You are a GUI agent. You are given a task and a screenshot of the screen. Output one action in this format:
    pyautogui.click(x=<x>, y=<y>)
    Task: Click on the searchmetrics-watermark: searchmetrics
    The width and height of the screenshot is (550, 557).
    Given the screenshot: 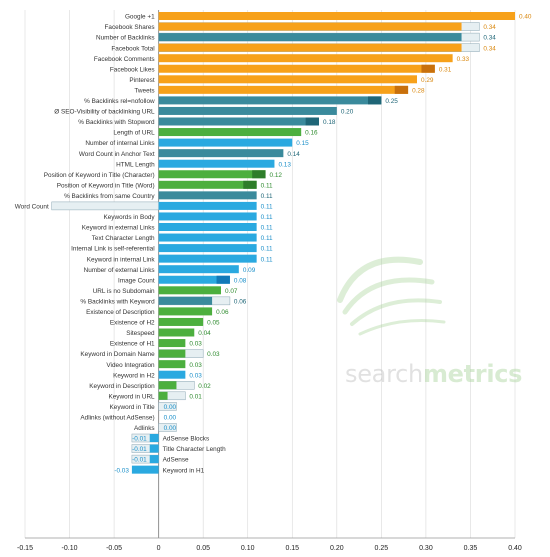 What is the action you would take?
    pyautogui.click(x=429, y=322)
    